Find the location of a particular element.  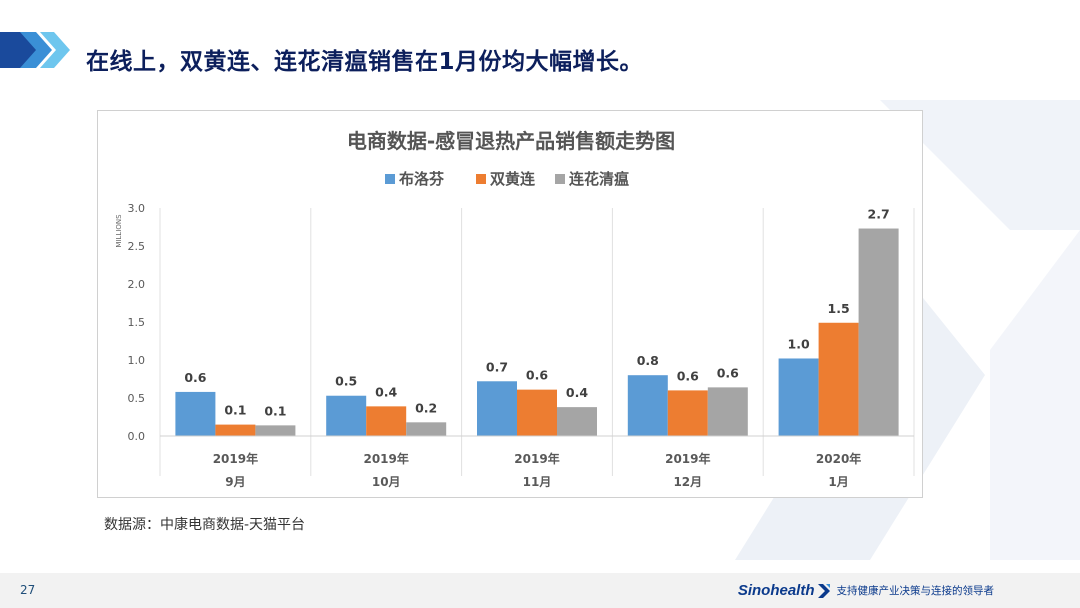

brand: Sinohealth 支持健康产业决策与连接的领导者 is located at coordinates (866, 590).